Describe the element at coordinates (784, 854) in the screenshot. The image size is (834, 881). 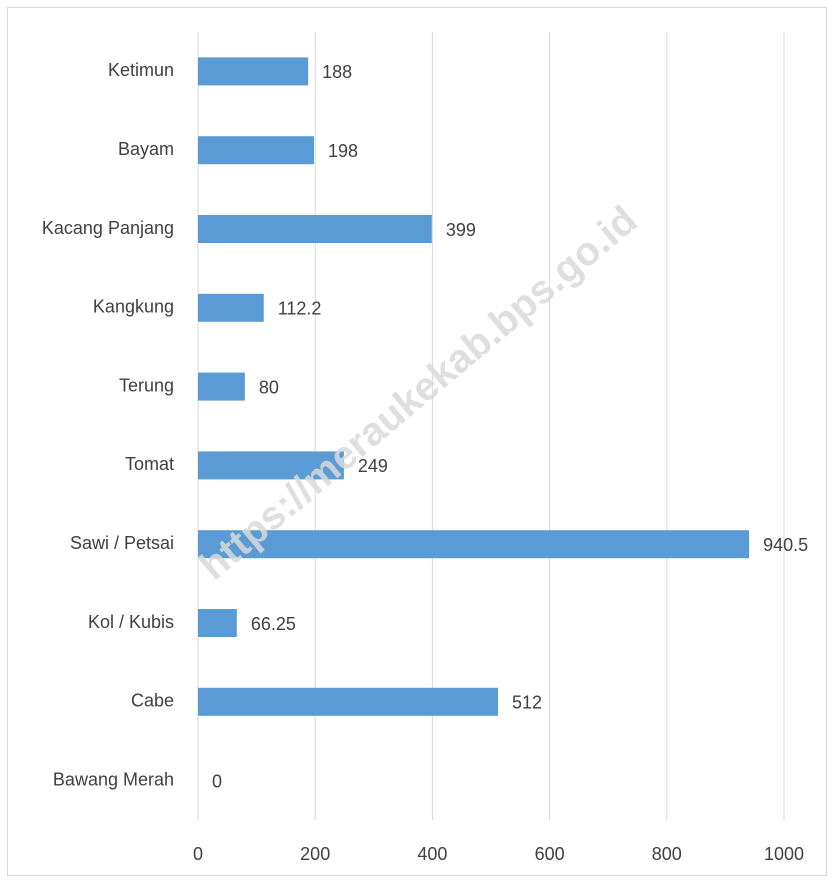
I see `x-tick-label: 1000` at that location.